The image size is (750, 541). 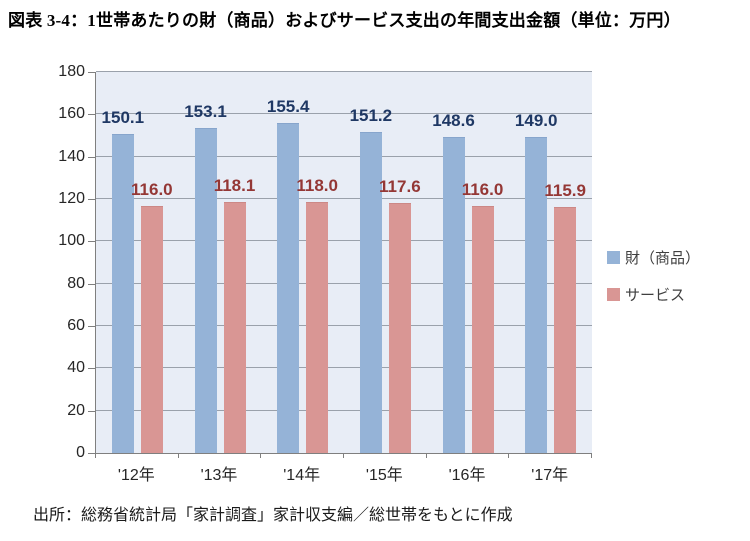 What do you see at coordinates (42, 262) in the screenshot?
I see `y-axis: 0 20 40 60 80 100 120 140 160 180` at bounding box center [42, 262].